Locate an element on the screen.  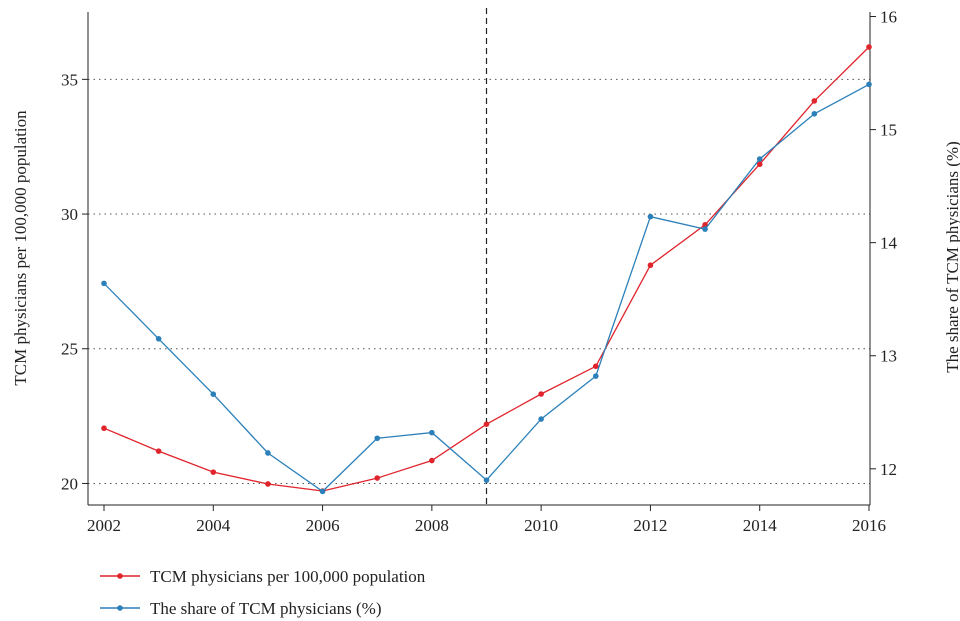
x-tick-label-5: 2012 is located at coordinates (650, 525).